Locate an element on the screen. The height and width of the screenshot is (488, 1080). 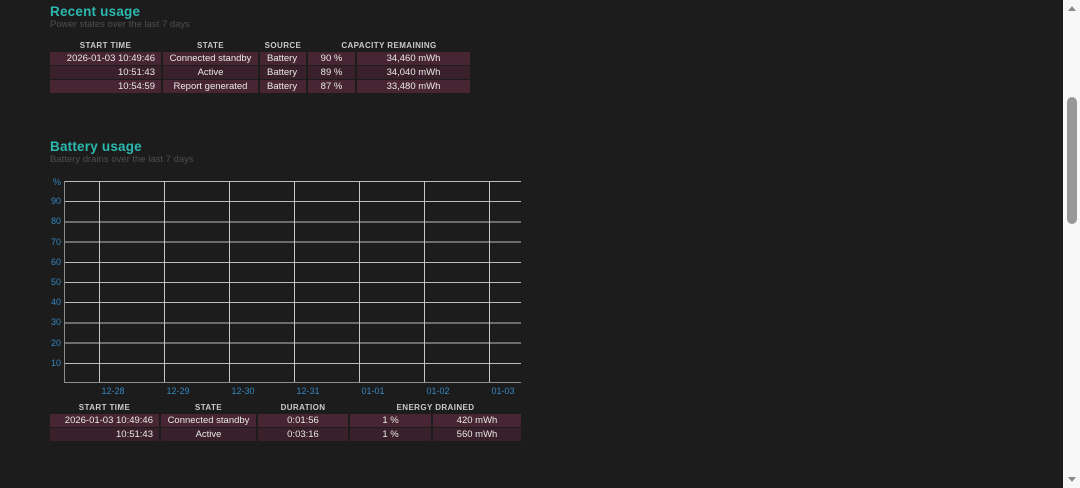
x-tick-label: 01-03 is located at coordinates (503, 391).